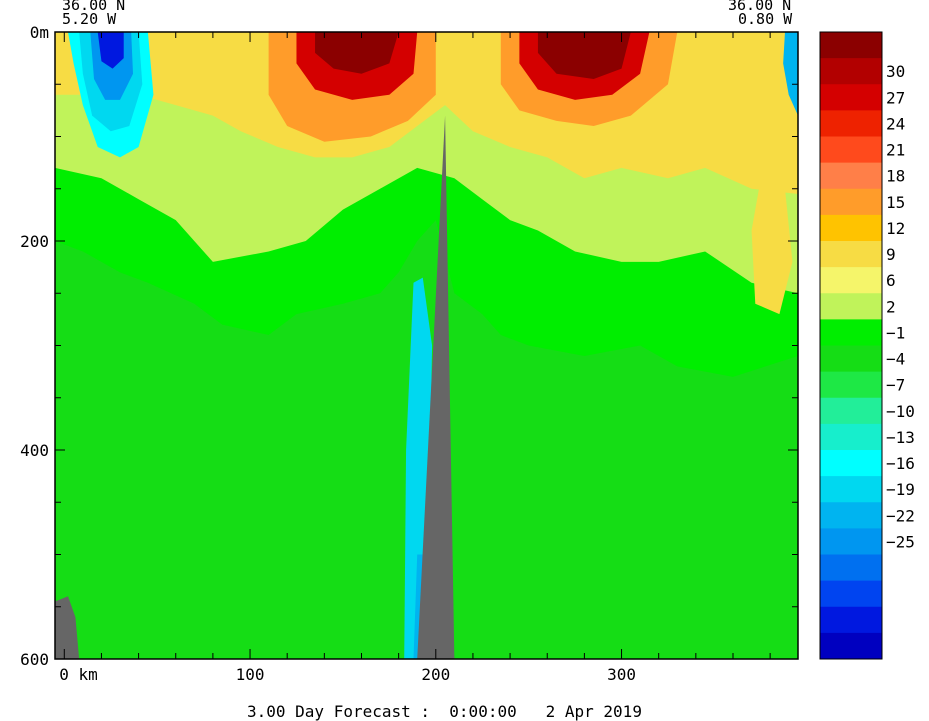 Image resolution: width=929 pixels, height=721 pixels. Describe the element at coordinates (891, 280) in the screenshot. I see `colorbar-label: 6` at that location.